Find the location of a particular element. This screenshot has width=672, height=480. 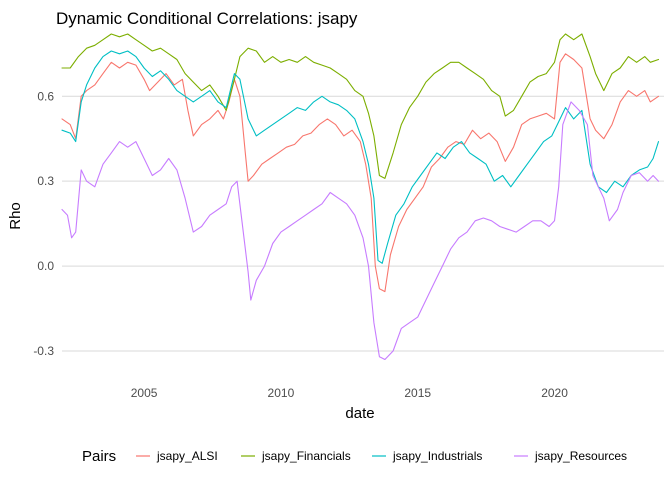

y-axis-title: Rho is located at coordinates (15, 216).